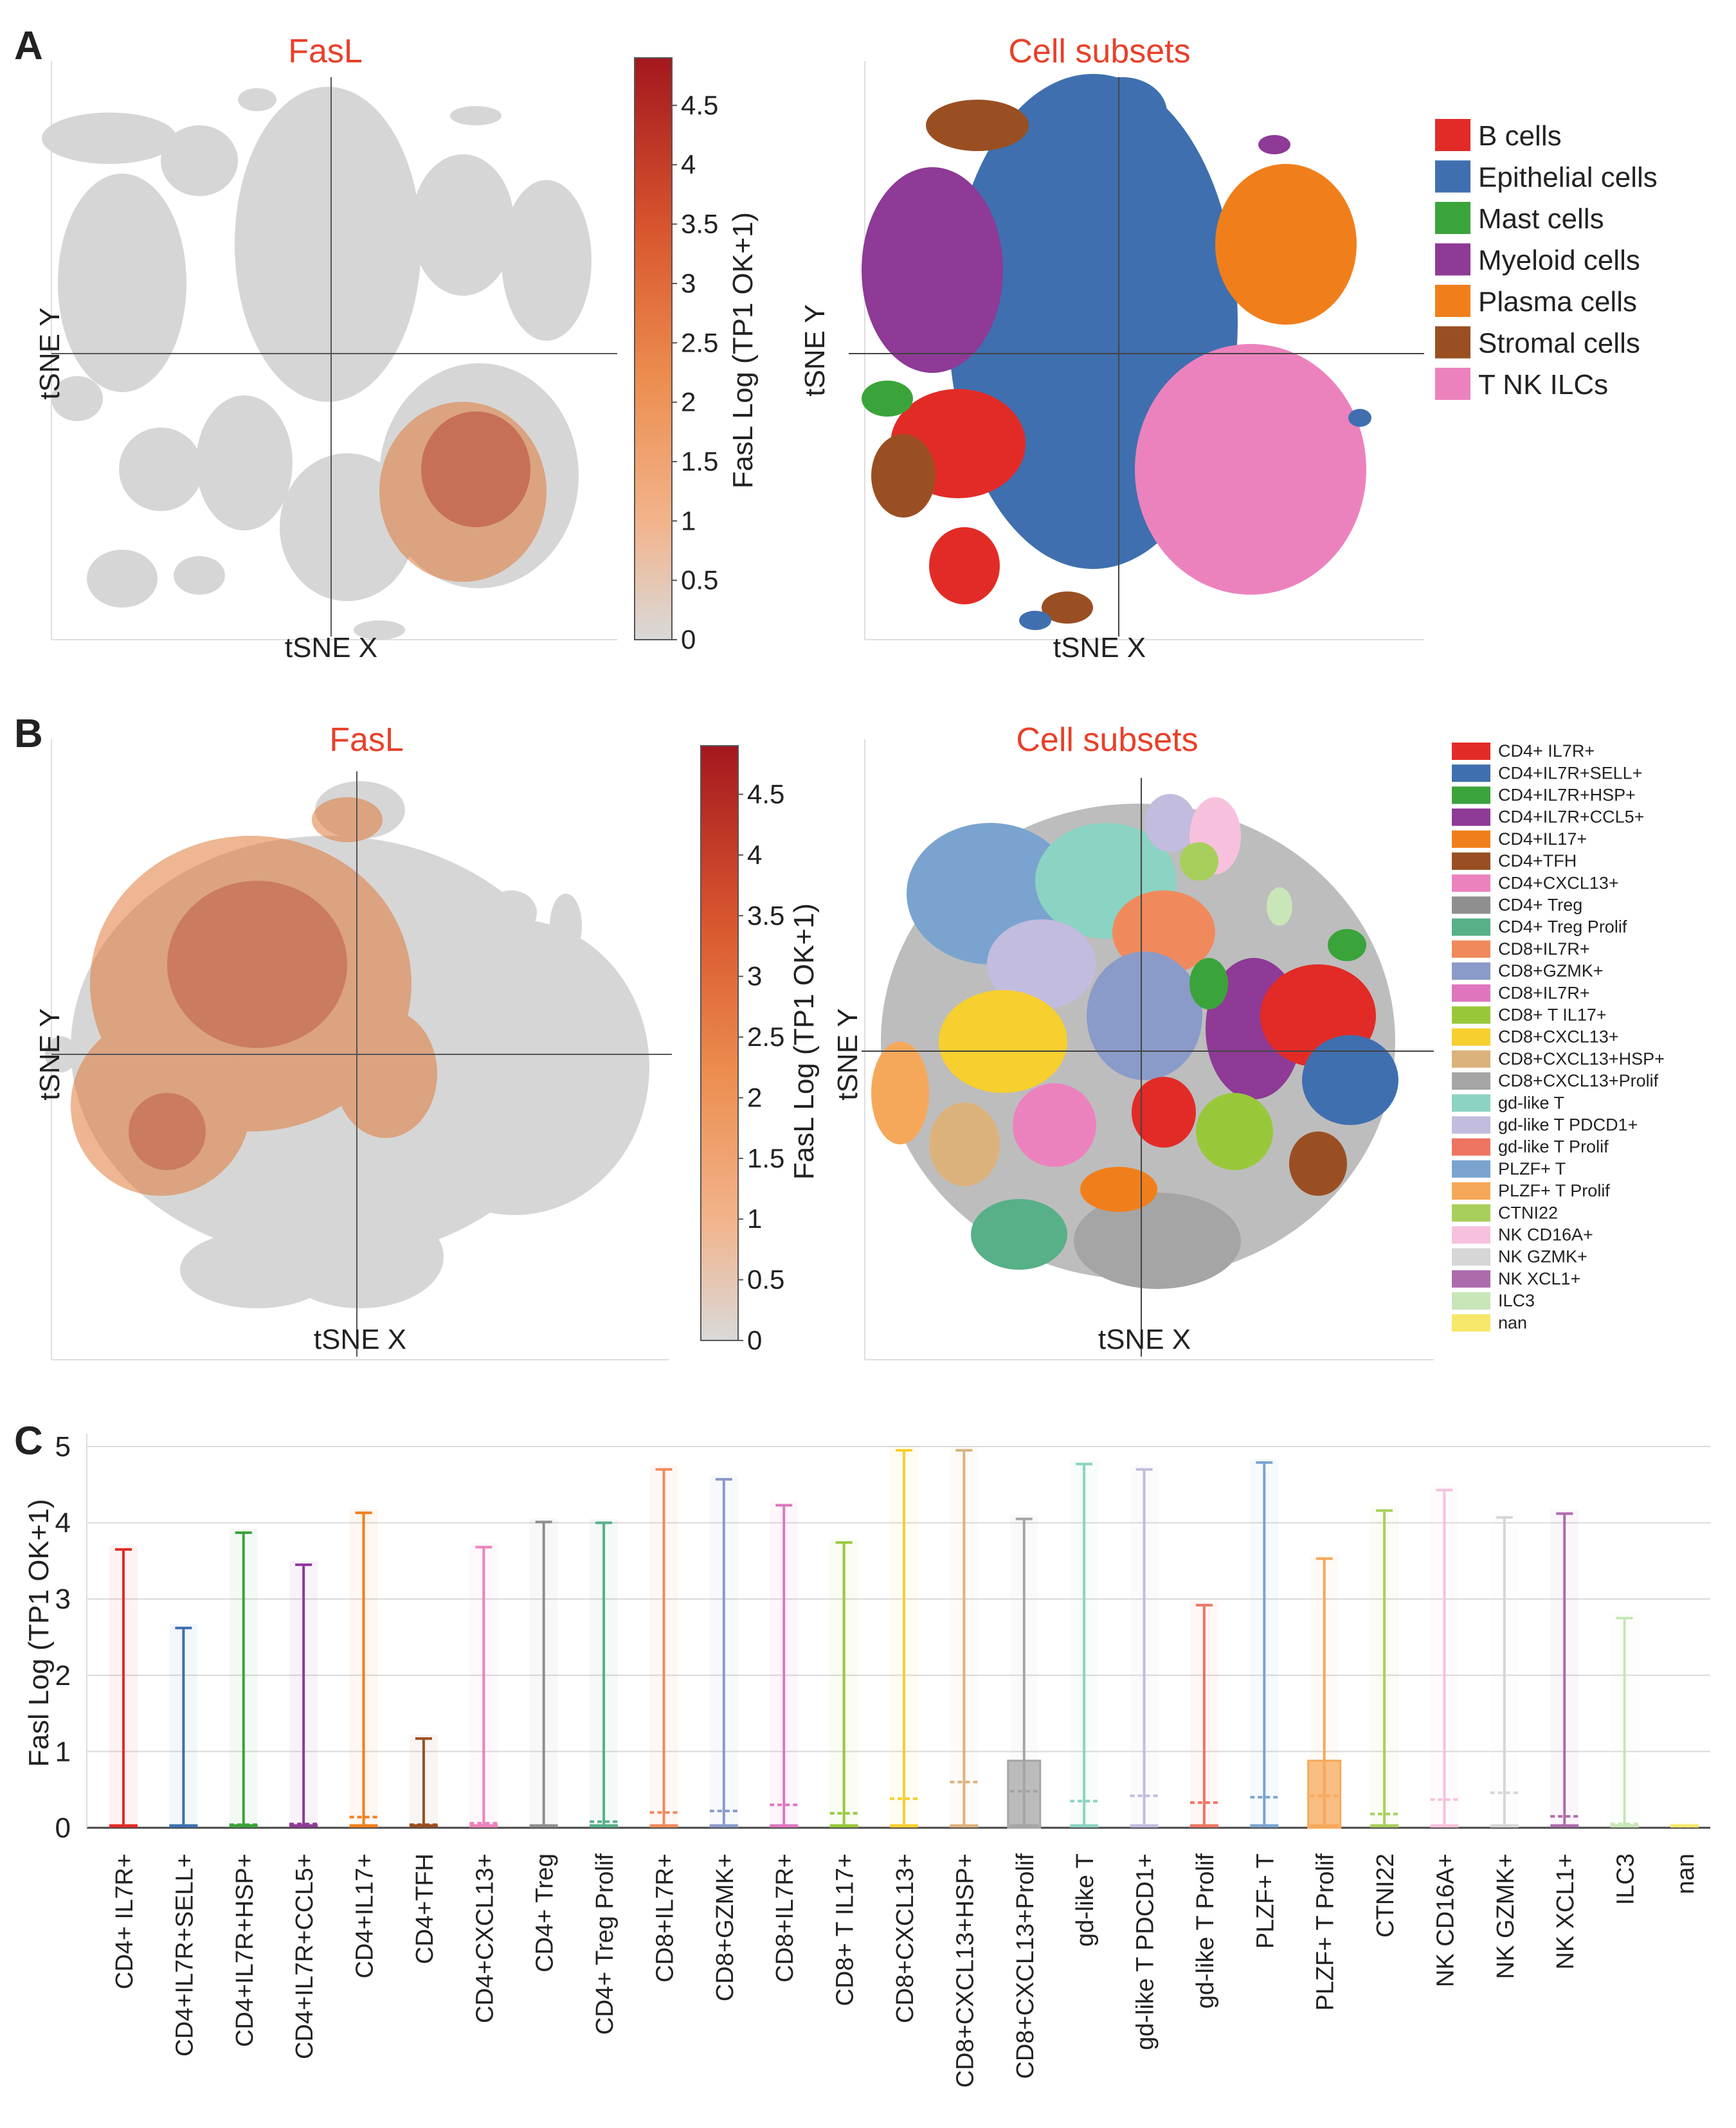 This screenshot has height=2128, width=1736. What do you see at coordinates (1512, 1323) in the screenshot?
I see `panel-b-legend-label: nan` at bounding box center [1512, 1323].